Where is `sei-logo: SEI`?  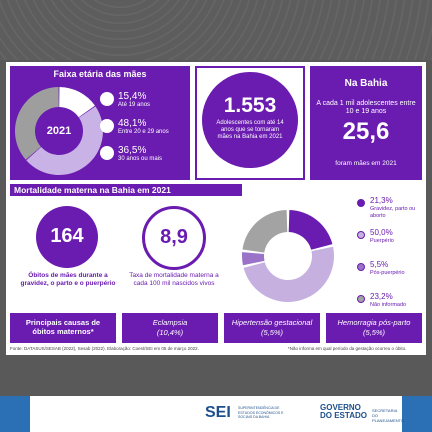 sei-logo: SEI is located at coordinates (218, 412).